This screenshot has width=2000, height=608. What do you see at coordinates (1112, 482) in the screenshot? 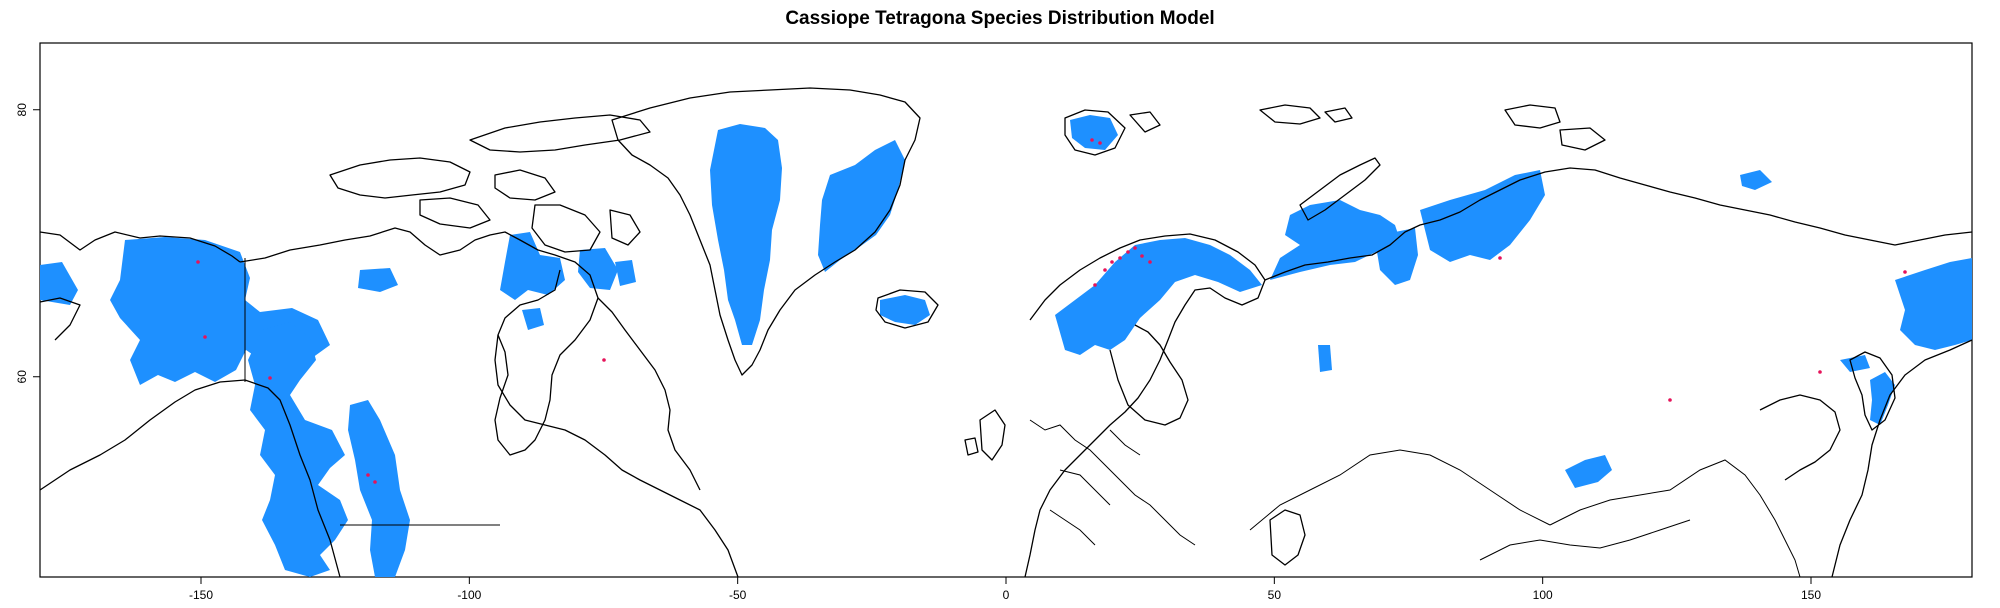
I see `borders-europe` at bounding box center [1112, 482].